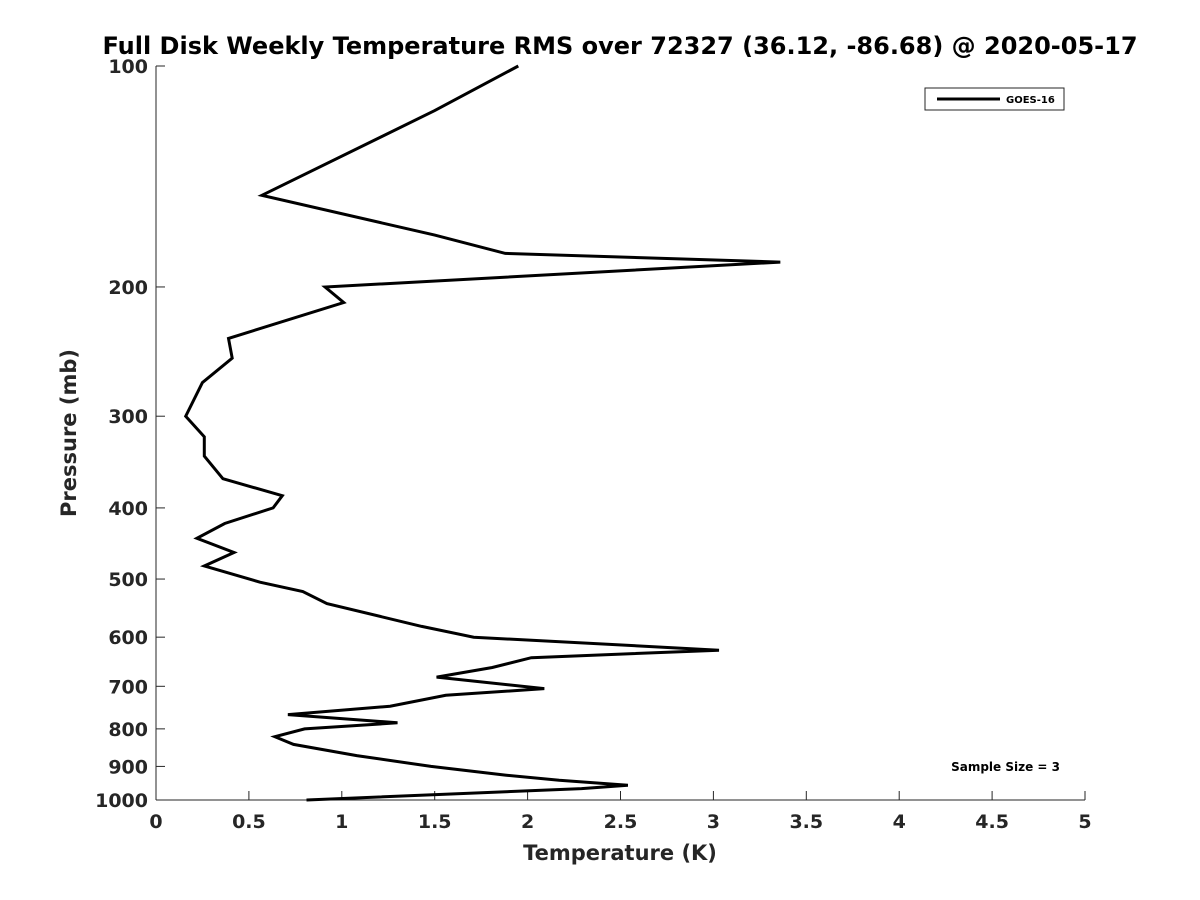 The height and width of the screenshot is (900, 1200). What do you see at coordinates (994, 99) in the screenshot?
I see `legend: GOES-16` at bounding box center [994, 99].